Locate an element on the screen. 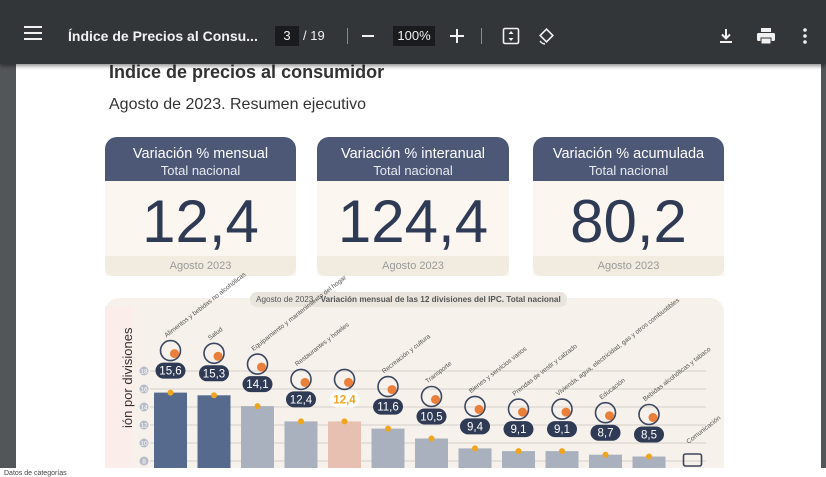  card-title: Variación % mensual is located at coordinates (200, 154).